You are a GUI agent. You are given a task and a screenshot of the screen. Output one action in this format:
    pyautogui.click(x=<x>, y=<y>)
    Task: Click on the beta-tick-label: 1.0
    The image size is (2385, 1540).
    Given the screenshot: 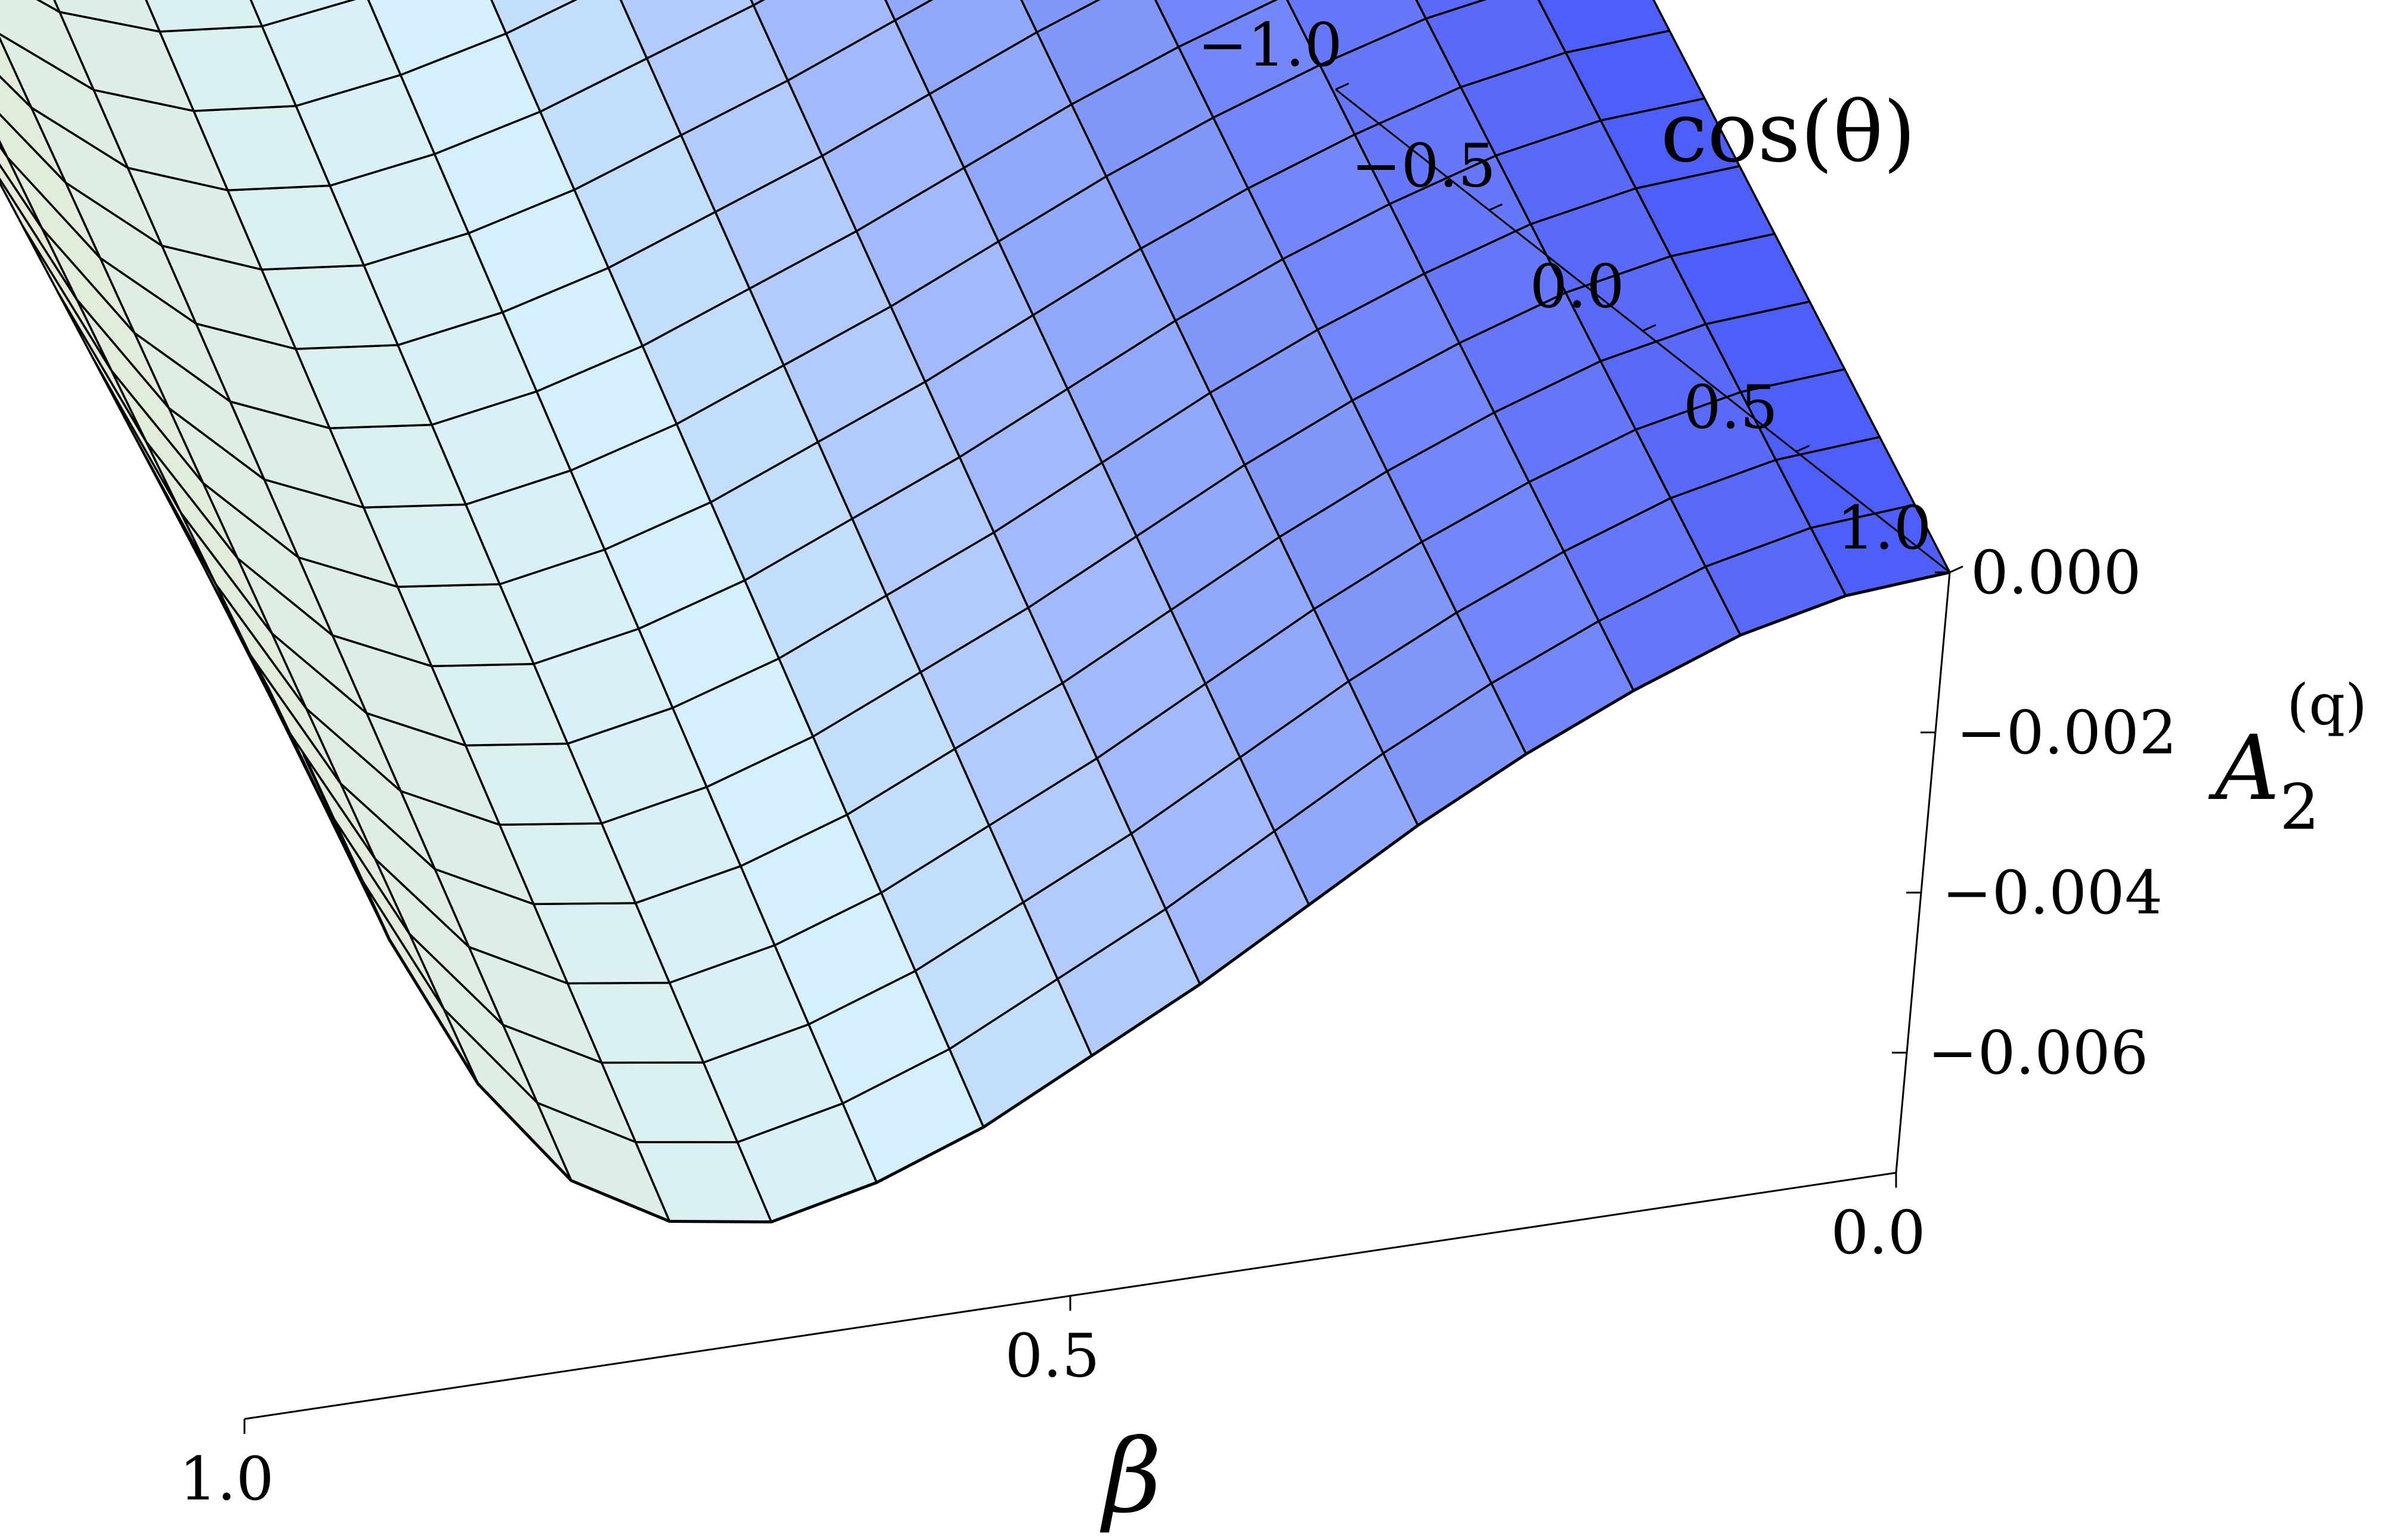 What is the action you would take?
    pyautogui.click(x=226, y=1479)
    